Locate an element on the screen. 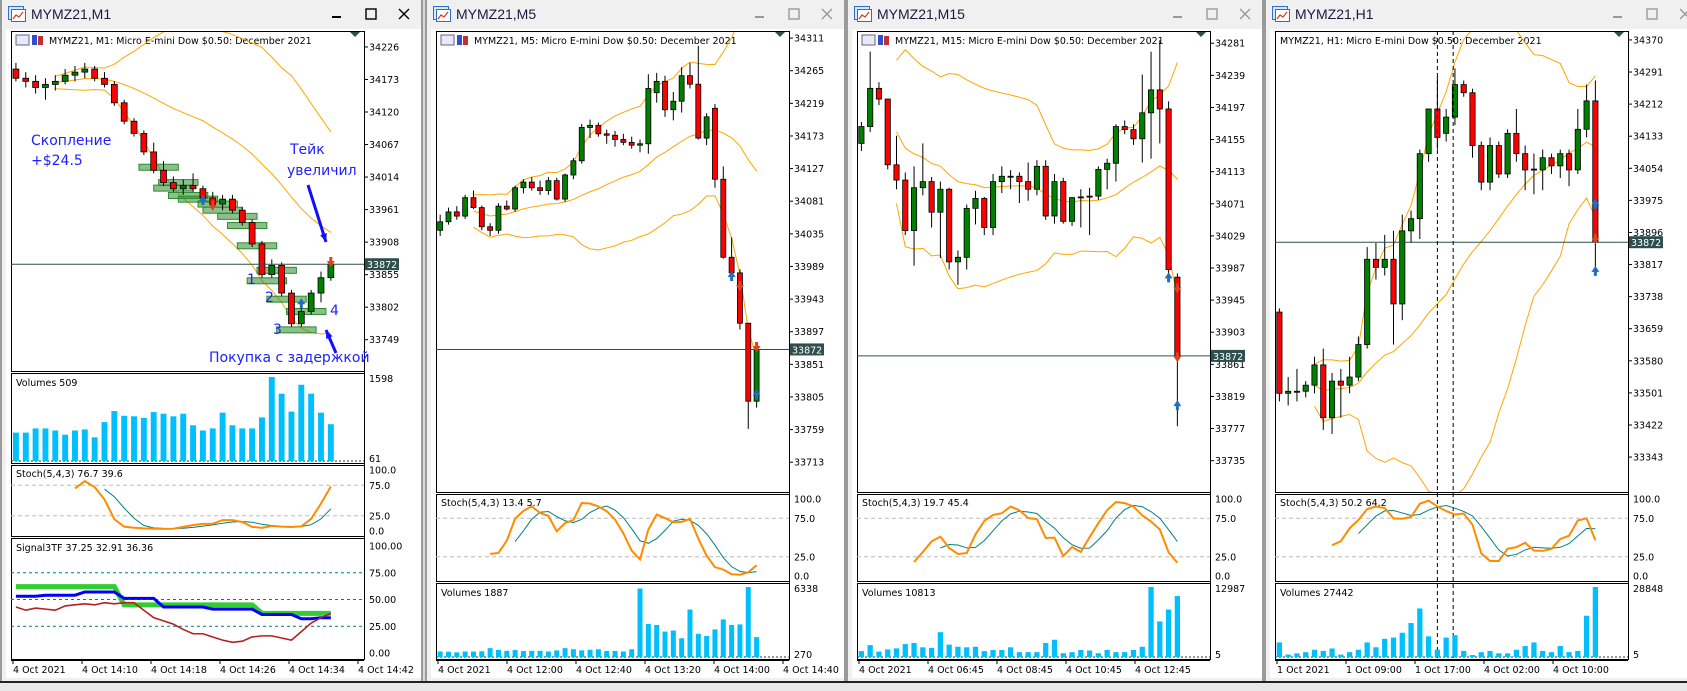 This screenshot has height=691, width=1687. price-label: 34127 is located at coordinates (809, 169).